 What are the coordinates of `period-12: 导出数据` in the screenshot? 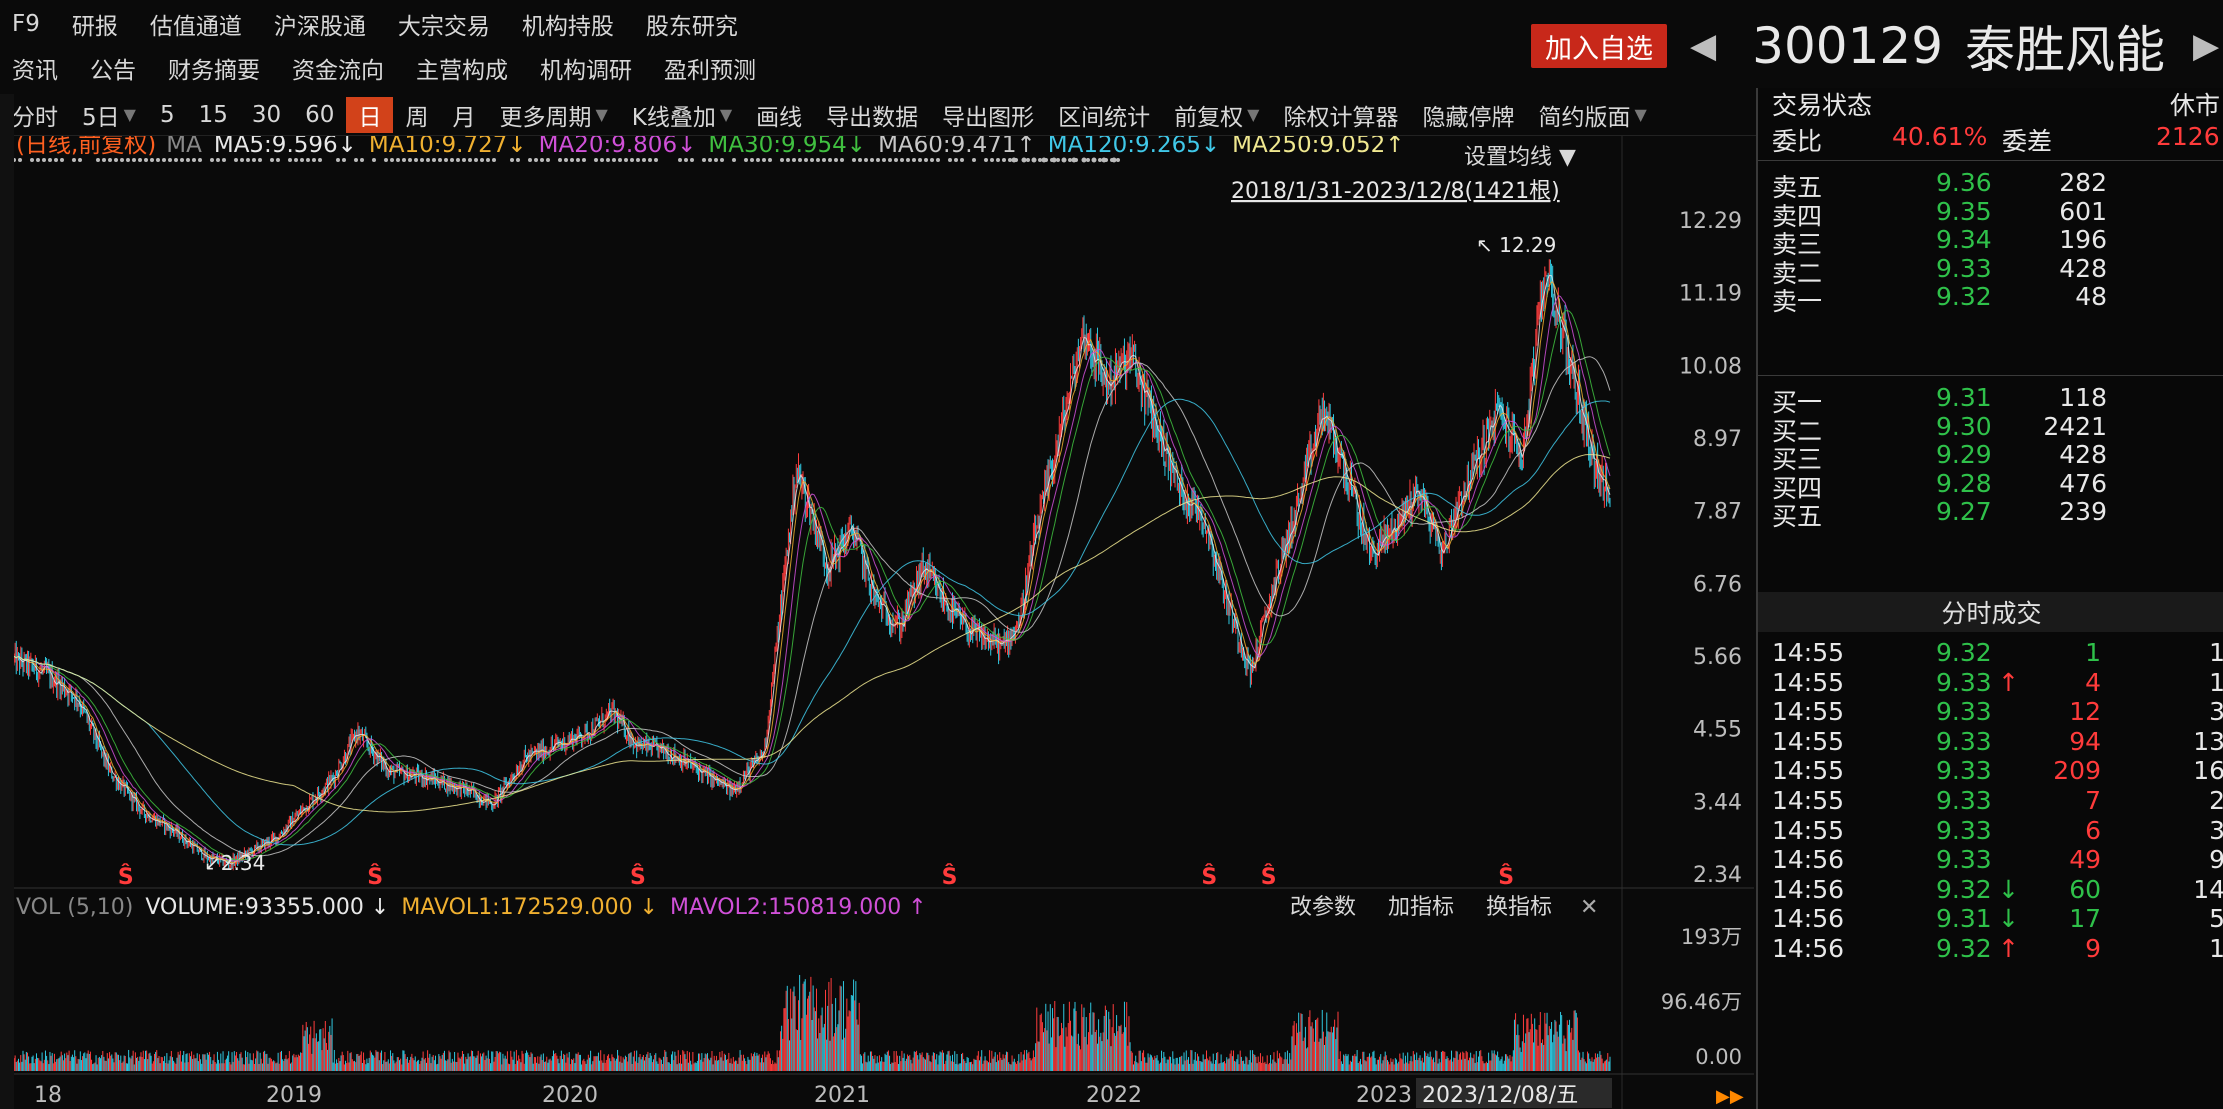 It's located at (872, 115).